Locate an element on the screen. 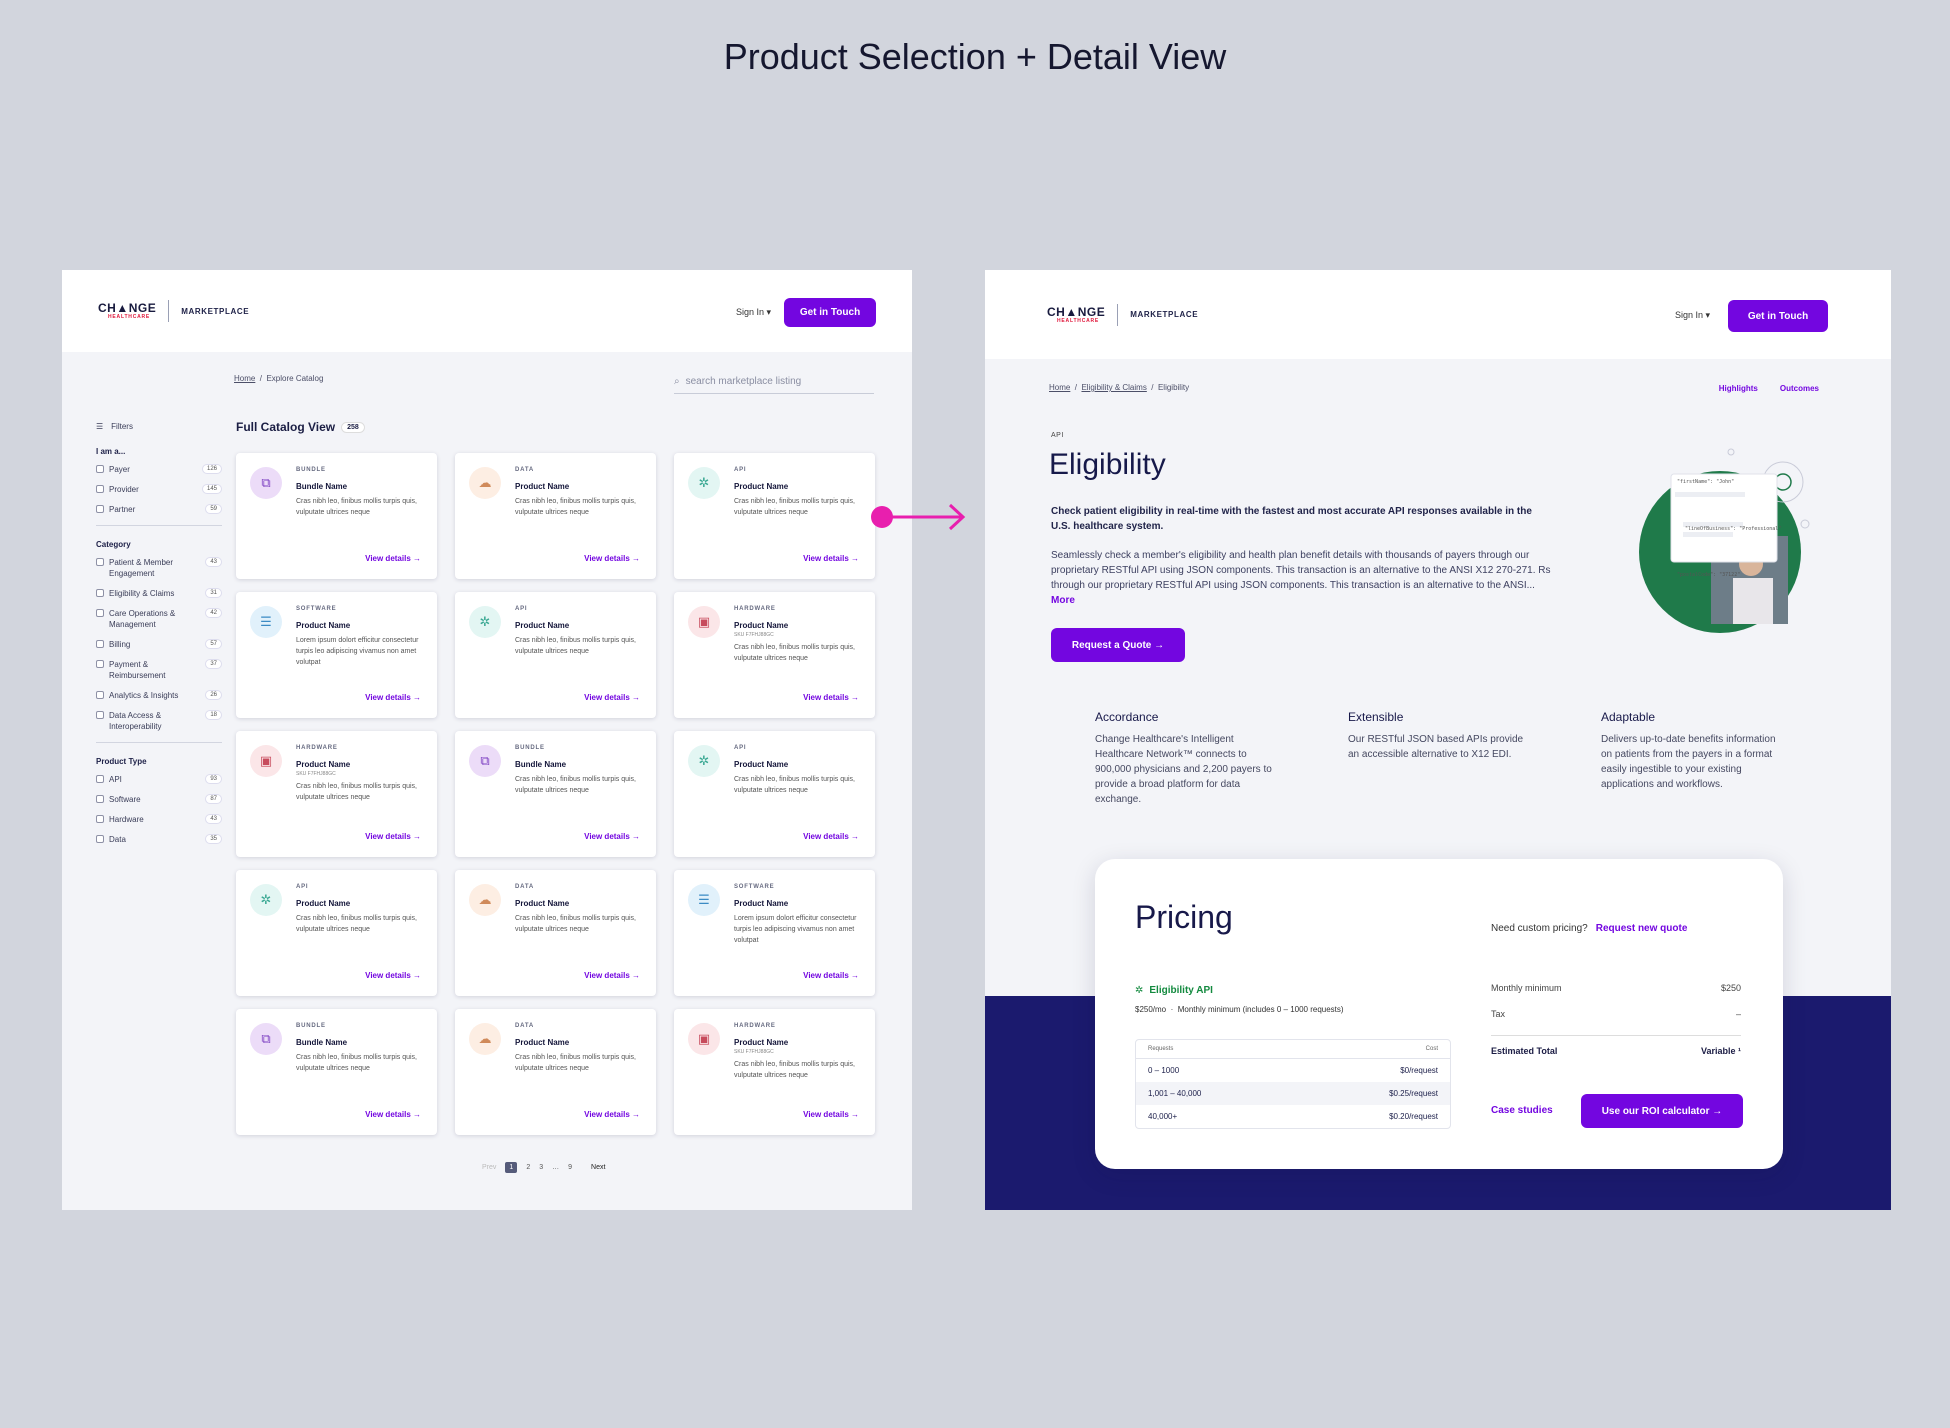 The height and width of the screenshot is (1428, 1950). search-input: ⌕ search marketplace listing is located at coordinates (774, 382).